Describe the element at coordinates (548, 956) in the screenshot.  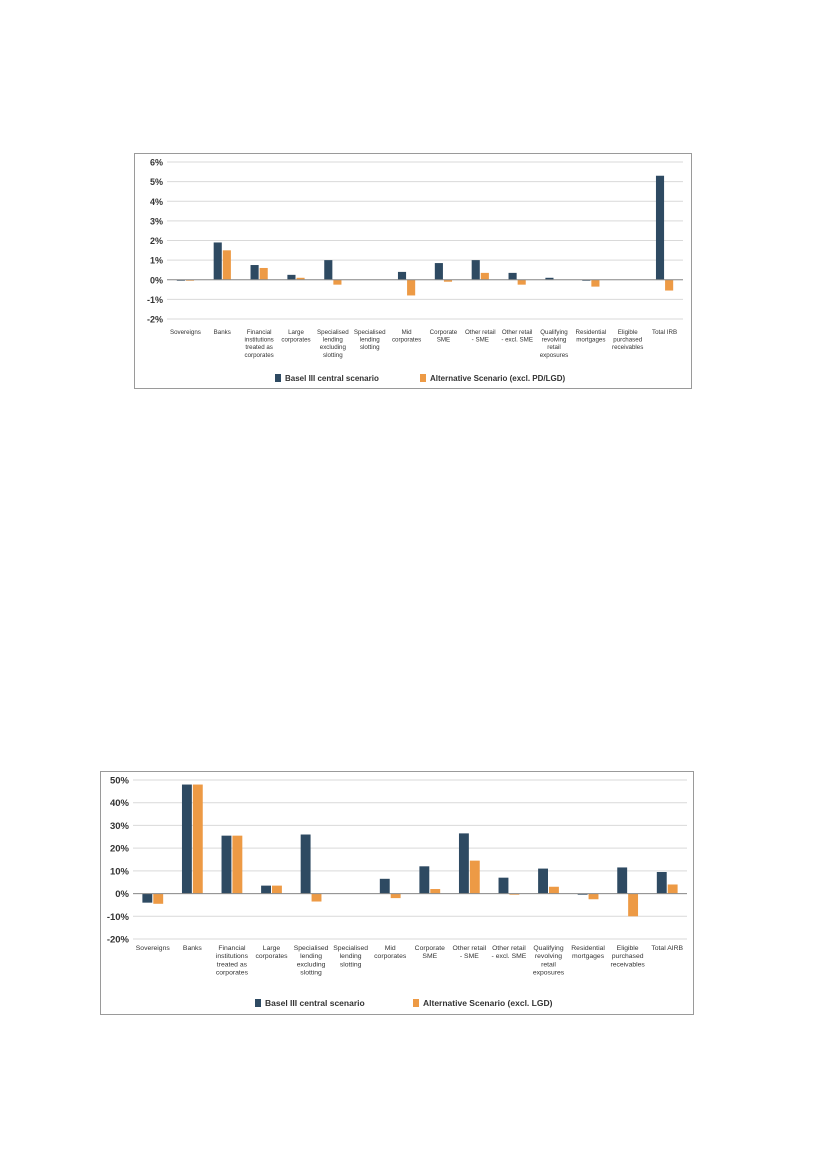
I see `chart-2-category-label: revolving` at that location.